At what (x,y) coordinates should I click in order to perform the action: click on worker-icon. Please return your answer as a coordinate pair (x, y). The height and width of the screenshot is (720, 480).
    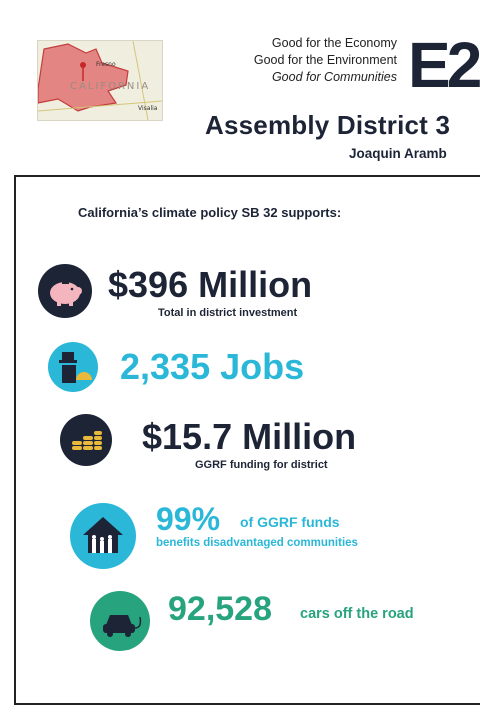
    Looking at the image, I should click on (73, 367).